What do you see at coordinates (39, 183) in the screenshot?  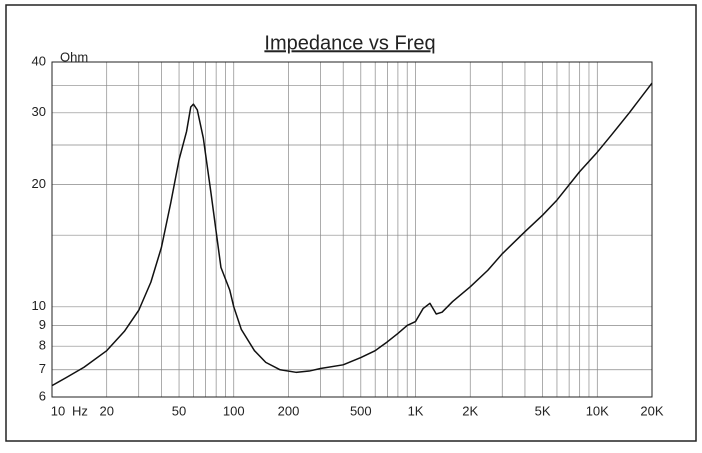 I see `y-tick-label: 20` at bounding box center [39, 183].